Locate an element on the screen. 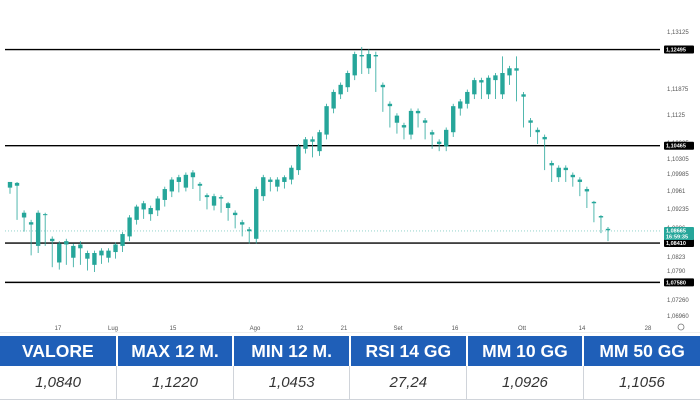 Image resolution: width=700 pixels, height=400 pixels. x-tick-label: Lug is located at coordinates (113, 329).